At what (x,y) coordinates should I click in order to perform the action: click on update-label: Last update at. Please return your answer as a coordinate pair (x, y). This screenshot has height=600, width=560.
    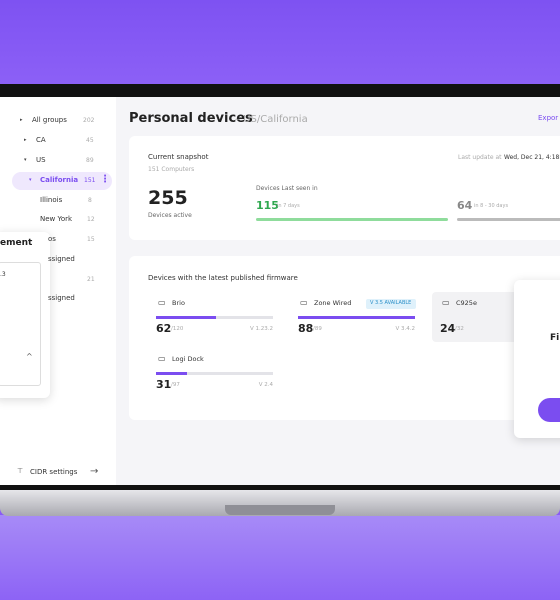
    Looking at the image, I should click on (480, 157).